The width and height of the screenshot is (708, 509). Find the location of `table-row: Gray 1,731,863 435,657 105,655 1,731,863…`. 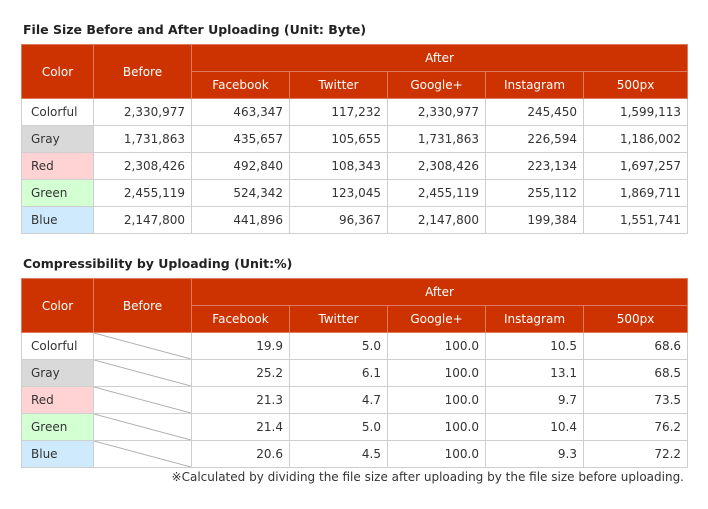

table-row: Gray 1,731,863 435,657 105,655 1,731,863… is located at coordinates (355, 139).